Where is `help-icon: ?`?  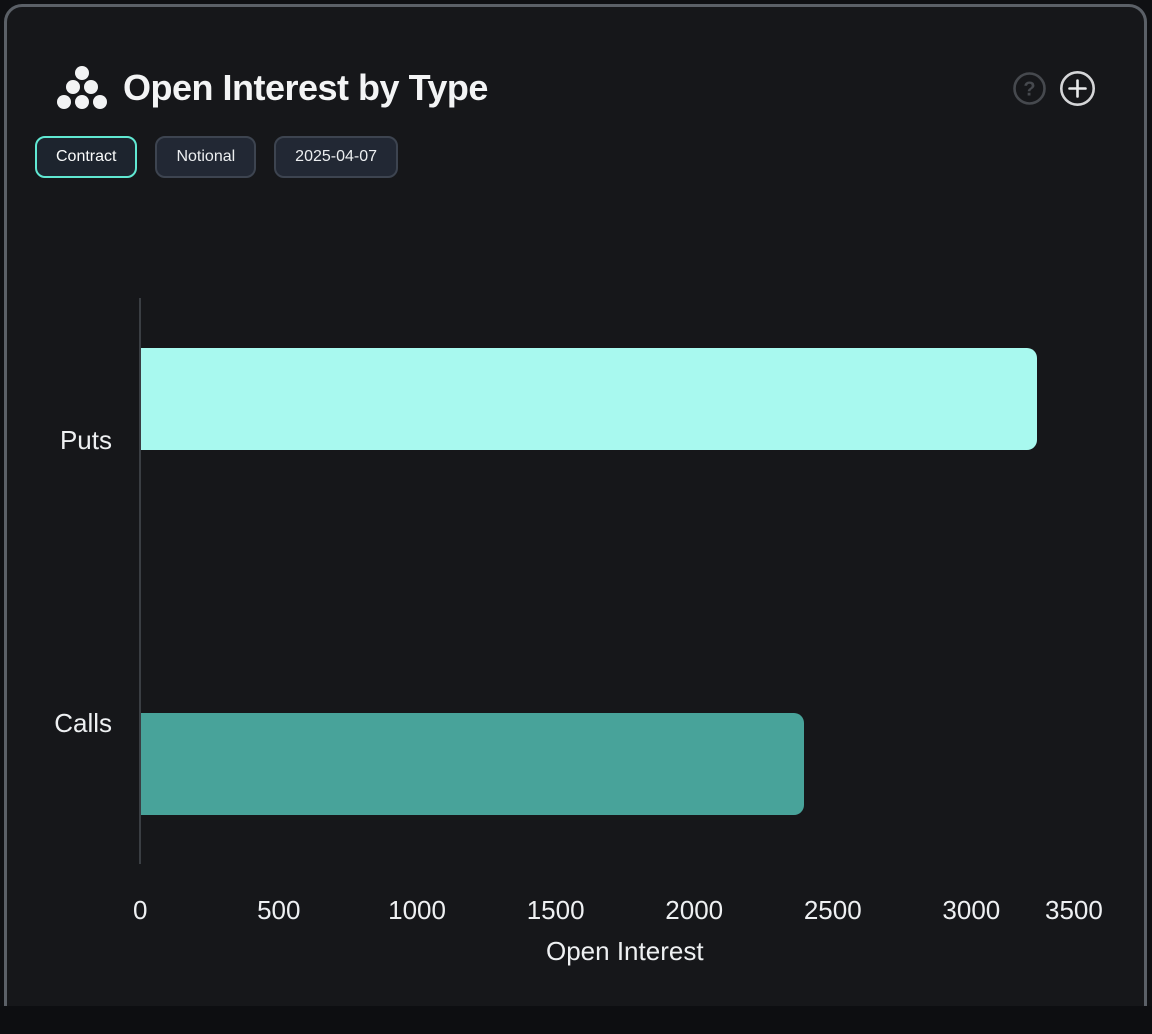 help-icon: ? is located at coordinates (1029, 88).